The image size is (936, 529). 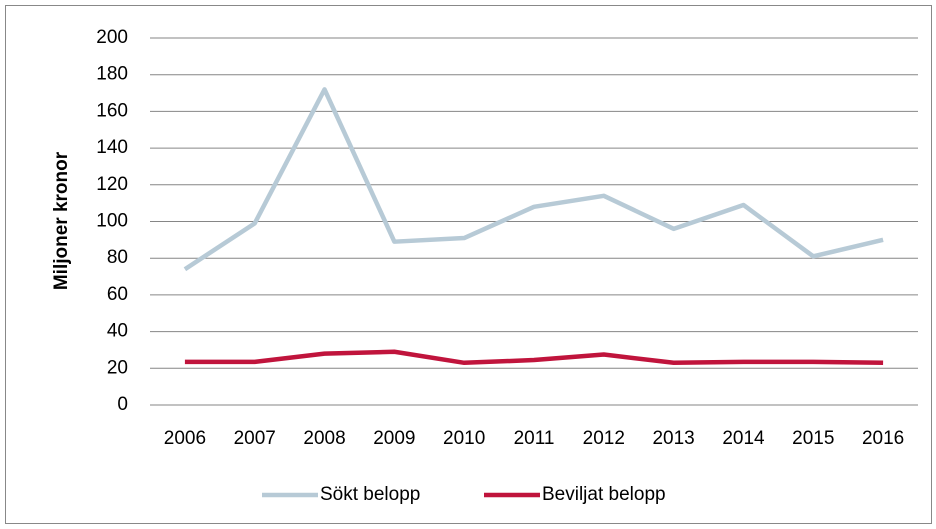 What do you see at coordinates (122, 404) in the screenshot?
I see `y-tick-label: 0` at bounding box center [122, 404].